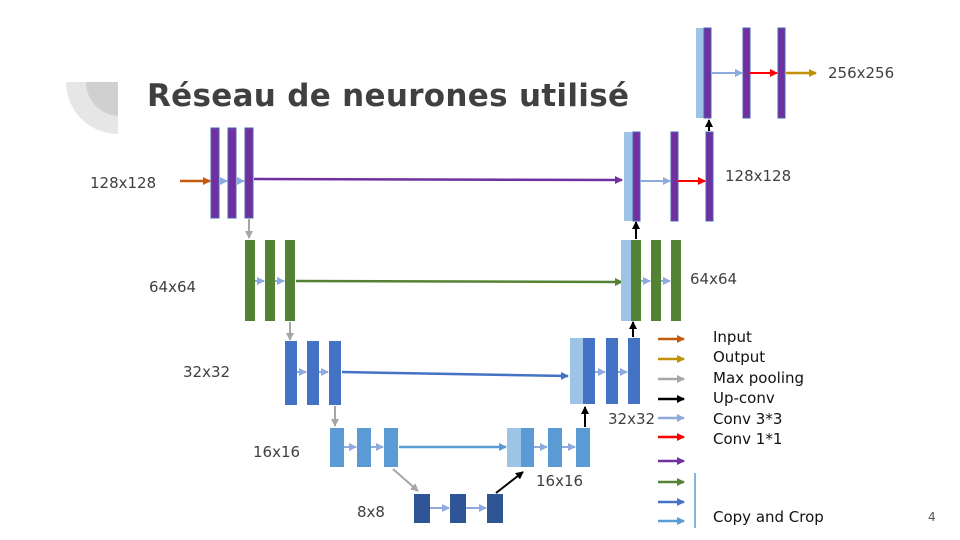  I want to click on legend, so click(677, 431).